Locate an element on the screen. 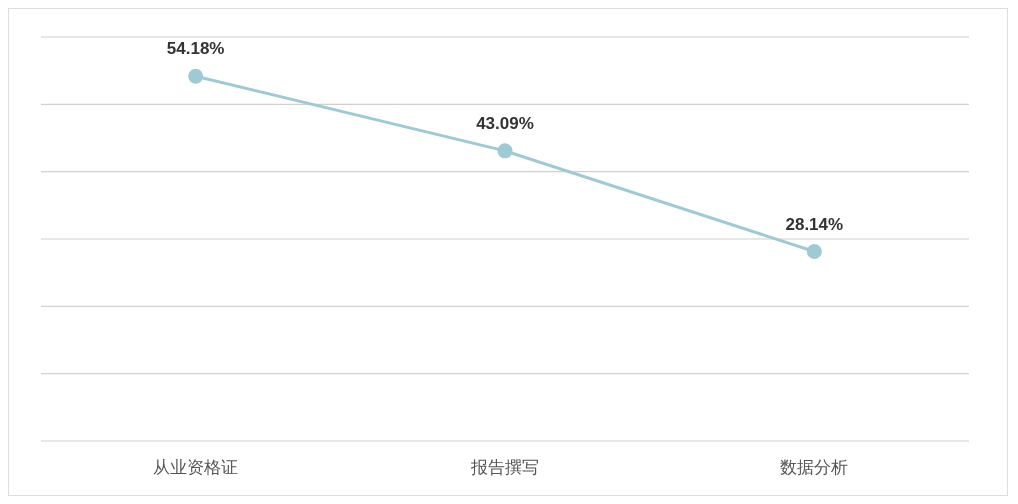 This screenshot has height=504, width=1018. data-label: 43.09% is located at coordinates (505, 123).